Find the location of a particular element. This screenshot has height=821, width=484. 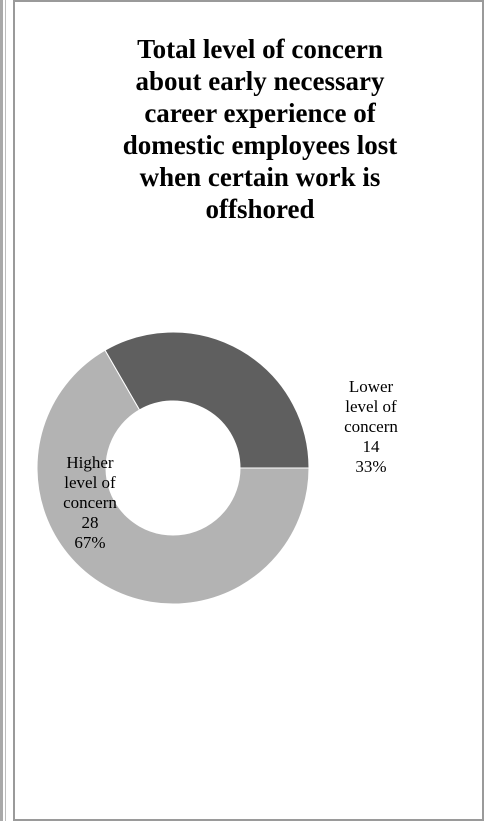

chart-left-border is located at coordinates (14, 410).